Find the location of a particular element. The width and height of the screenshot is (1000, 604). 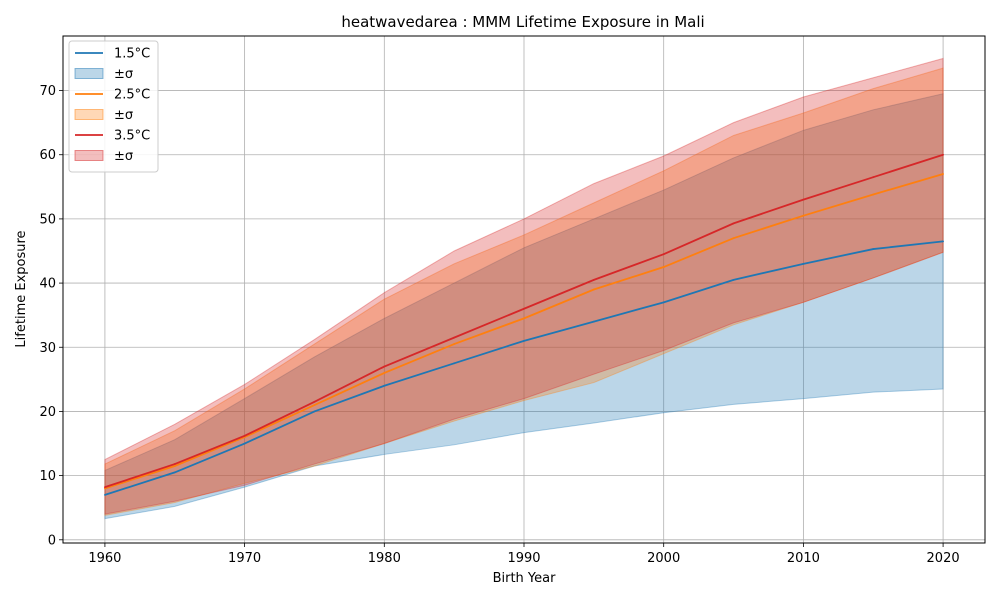

x-tick-label: 2010 is located at coordinates (803, 558).